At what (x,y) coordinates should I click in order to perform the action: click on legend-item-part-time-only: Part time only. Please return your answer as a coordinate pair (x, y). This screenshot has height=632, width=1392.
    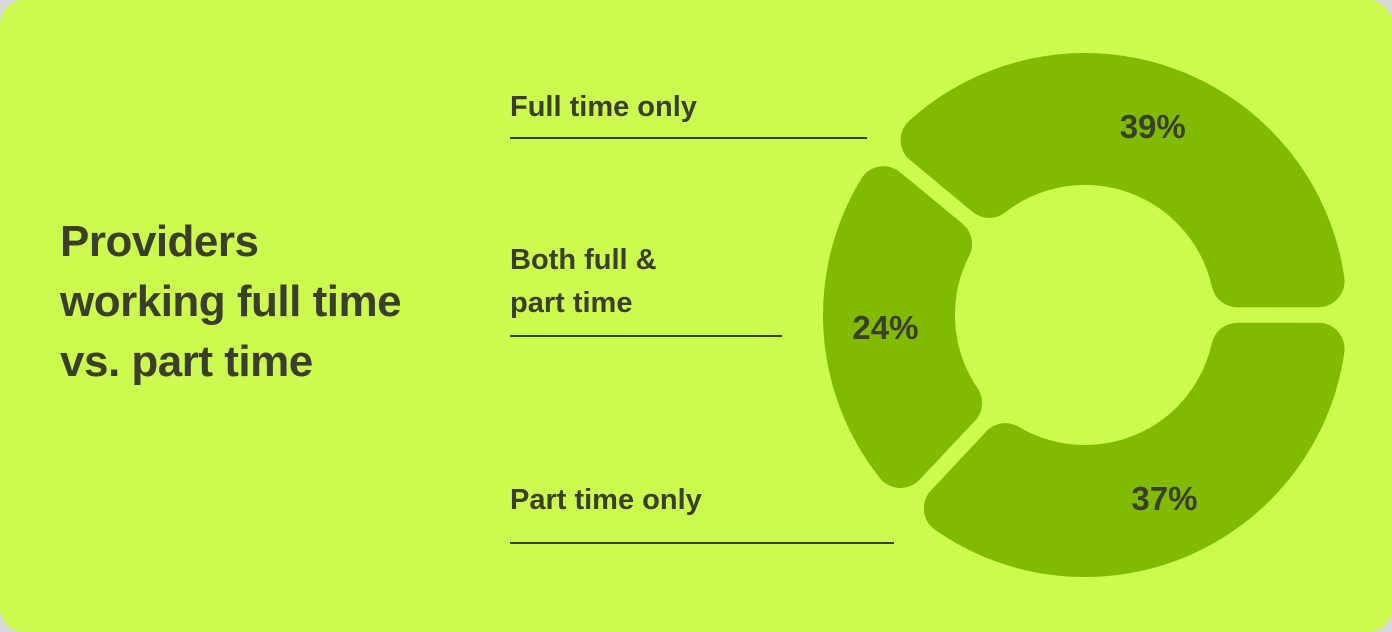
    Looking at the image, I should click on (702, 511).